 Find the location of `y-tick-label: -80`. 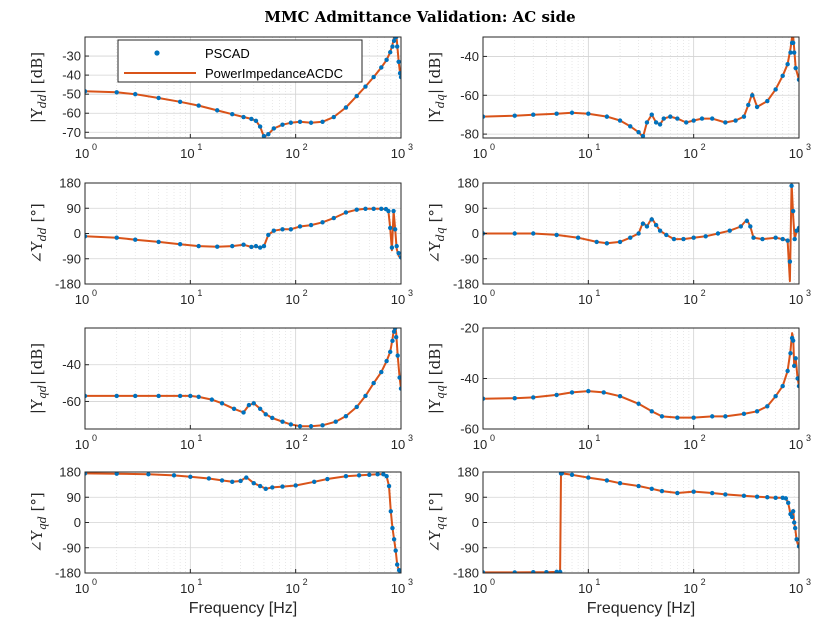

y-tick-label: -80 is located at coordinates (469, 134).